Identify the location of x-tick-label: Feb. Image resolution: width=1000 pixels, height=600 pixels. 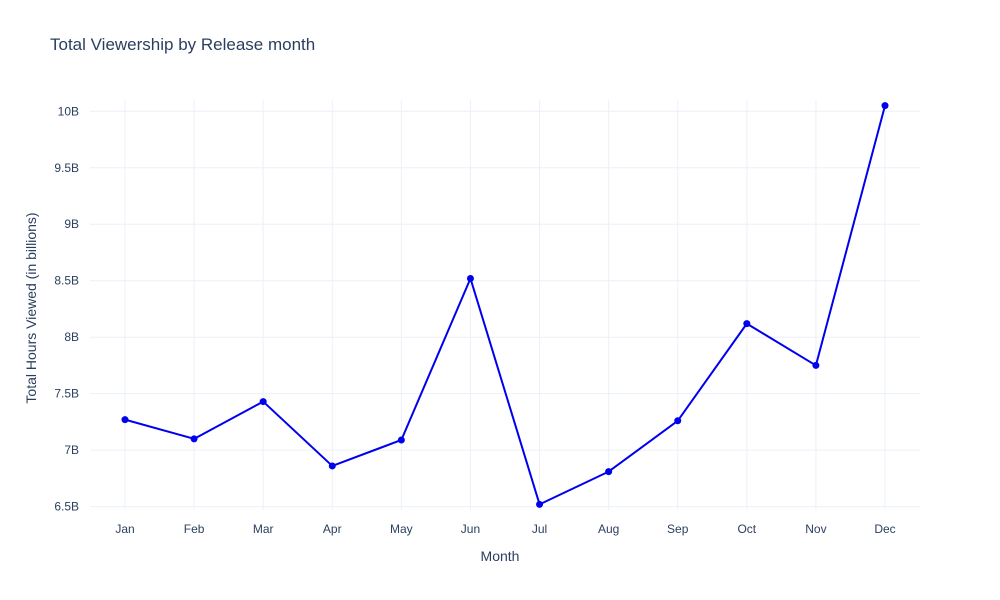
(194, 529).